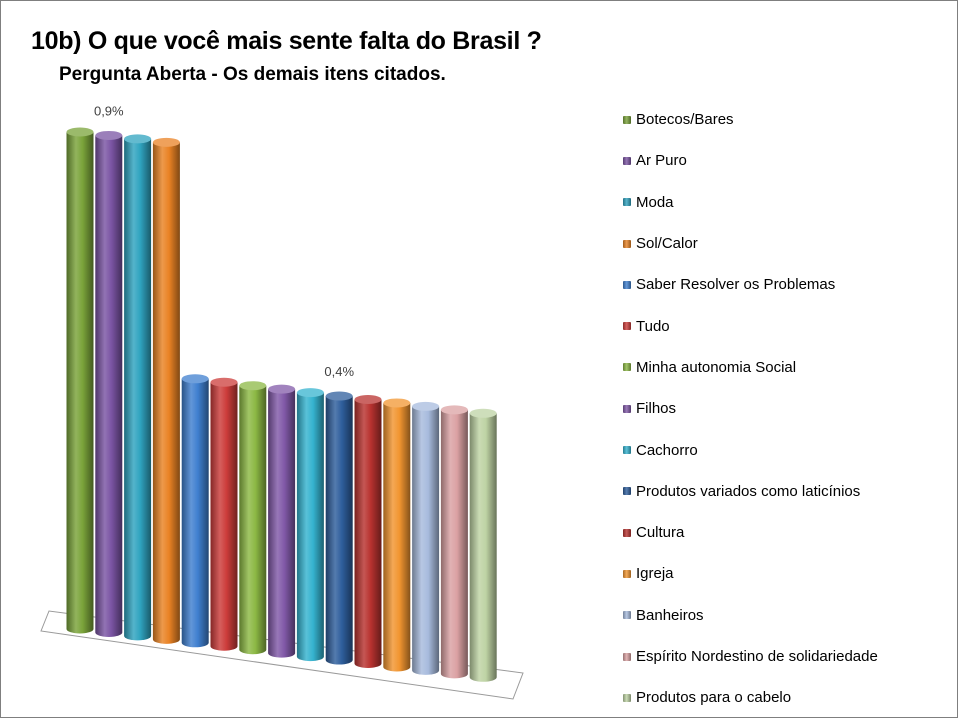 The height and width of the screenshot is (721, 960). I want to click on legend-label: Minha autonomia Social, so click(716, 367).